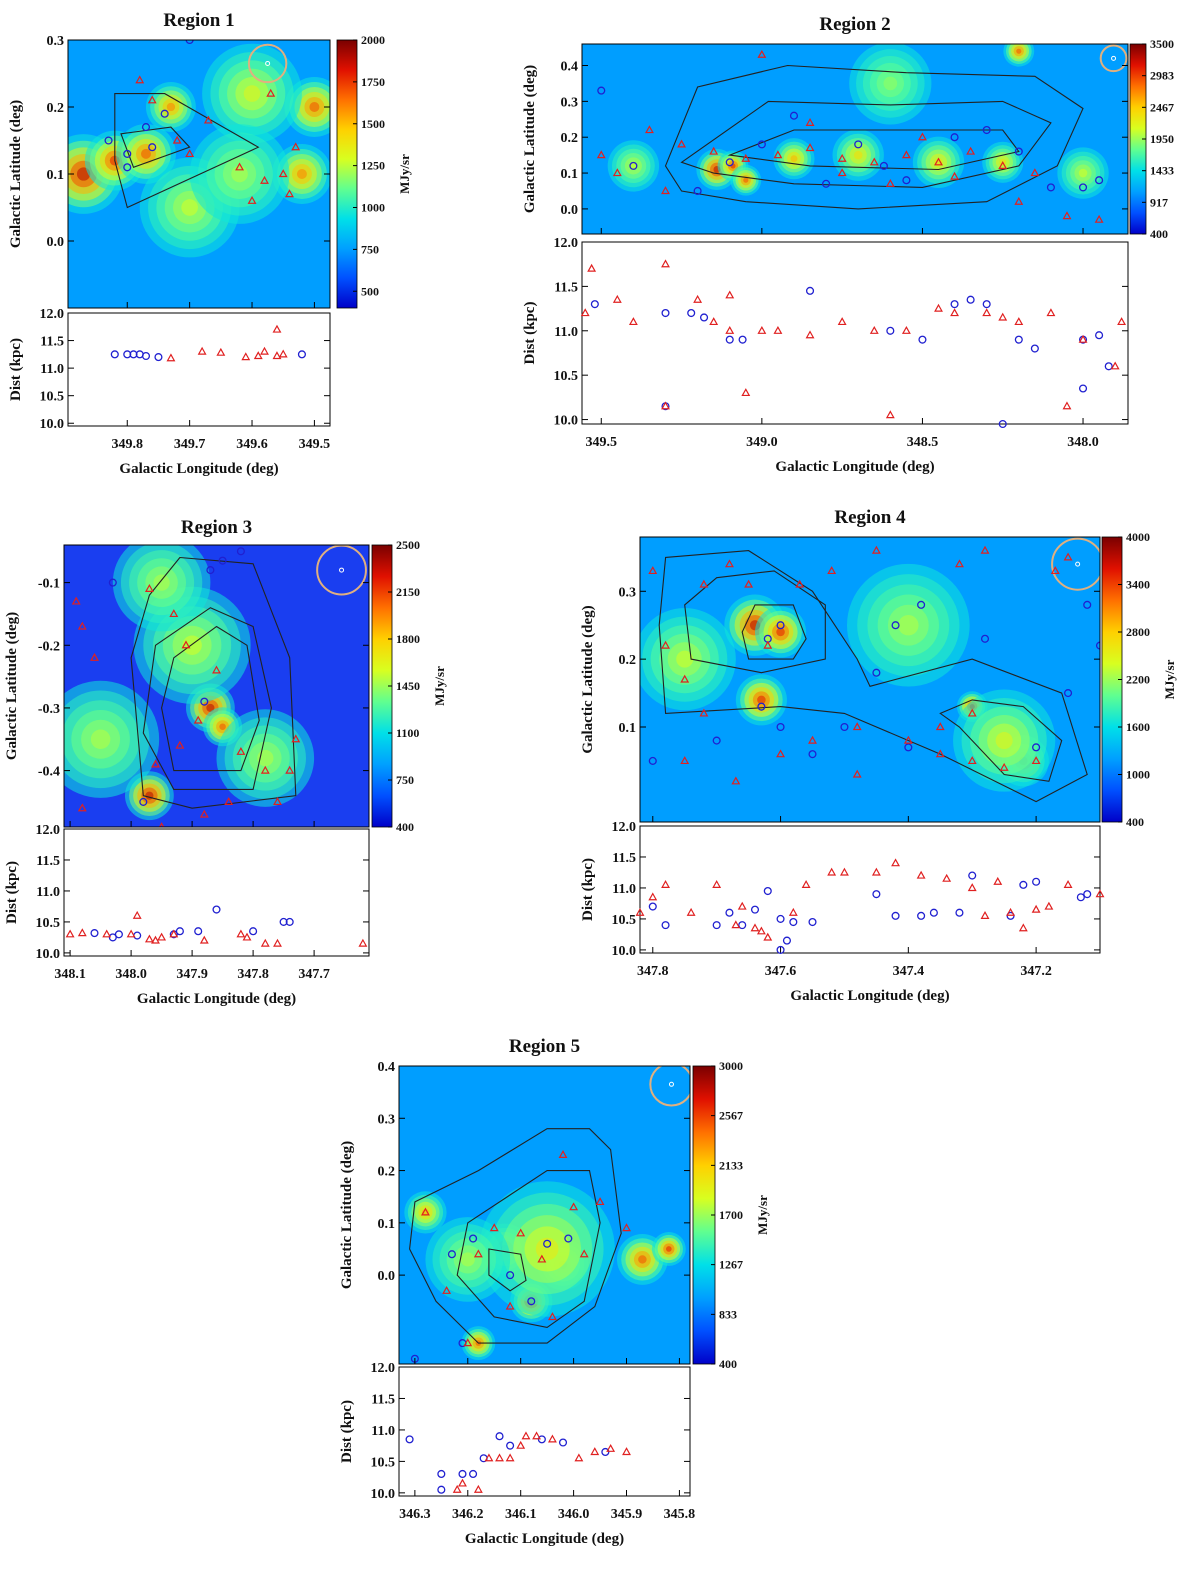 This screenshot has height=1594, width=1200. What do you see at coordinates (1114, 58) in the screenshot?
I see `beam-center` at bounding box center [1114, 58].